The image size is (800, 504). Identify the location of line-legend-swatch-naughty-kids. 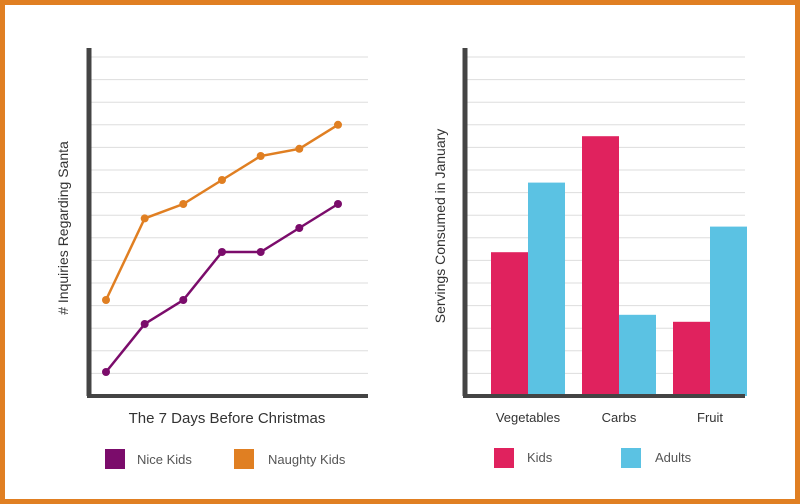
(244, 459).